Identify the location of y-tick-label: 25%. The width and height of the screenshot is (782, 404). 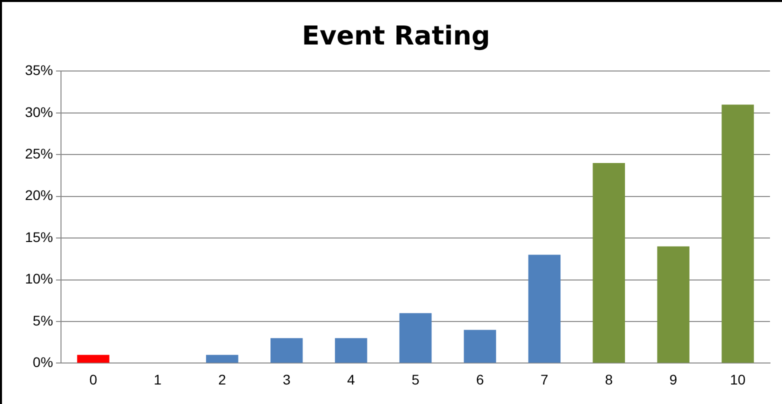
(39, 153).